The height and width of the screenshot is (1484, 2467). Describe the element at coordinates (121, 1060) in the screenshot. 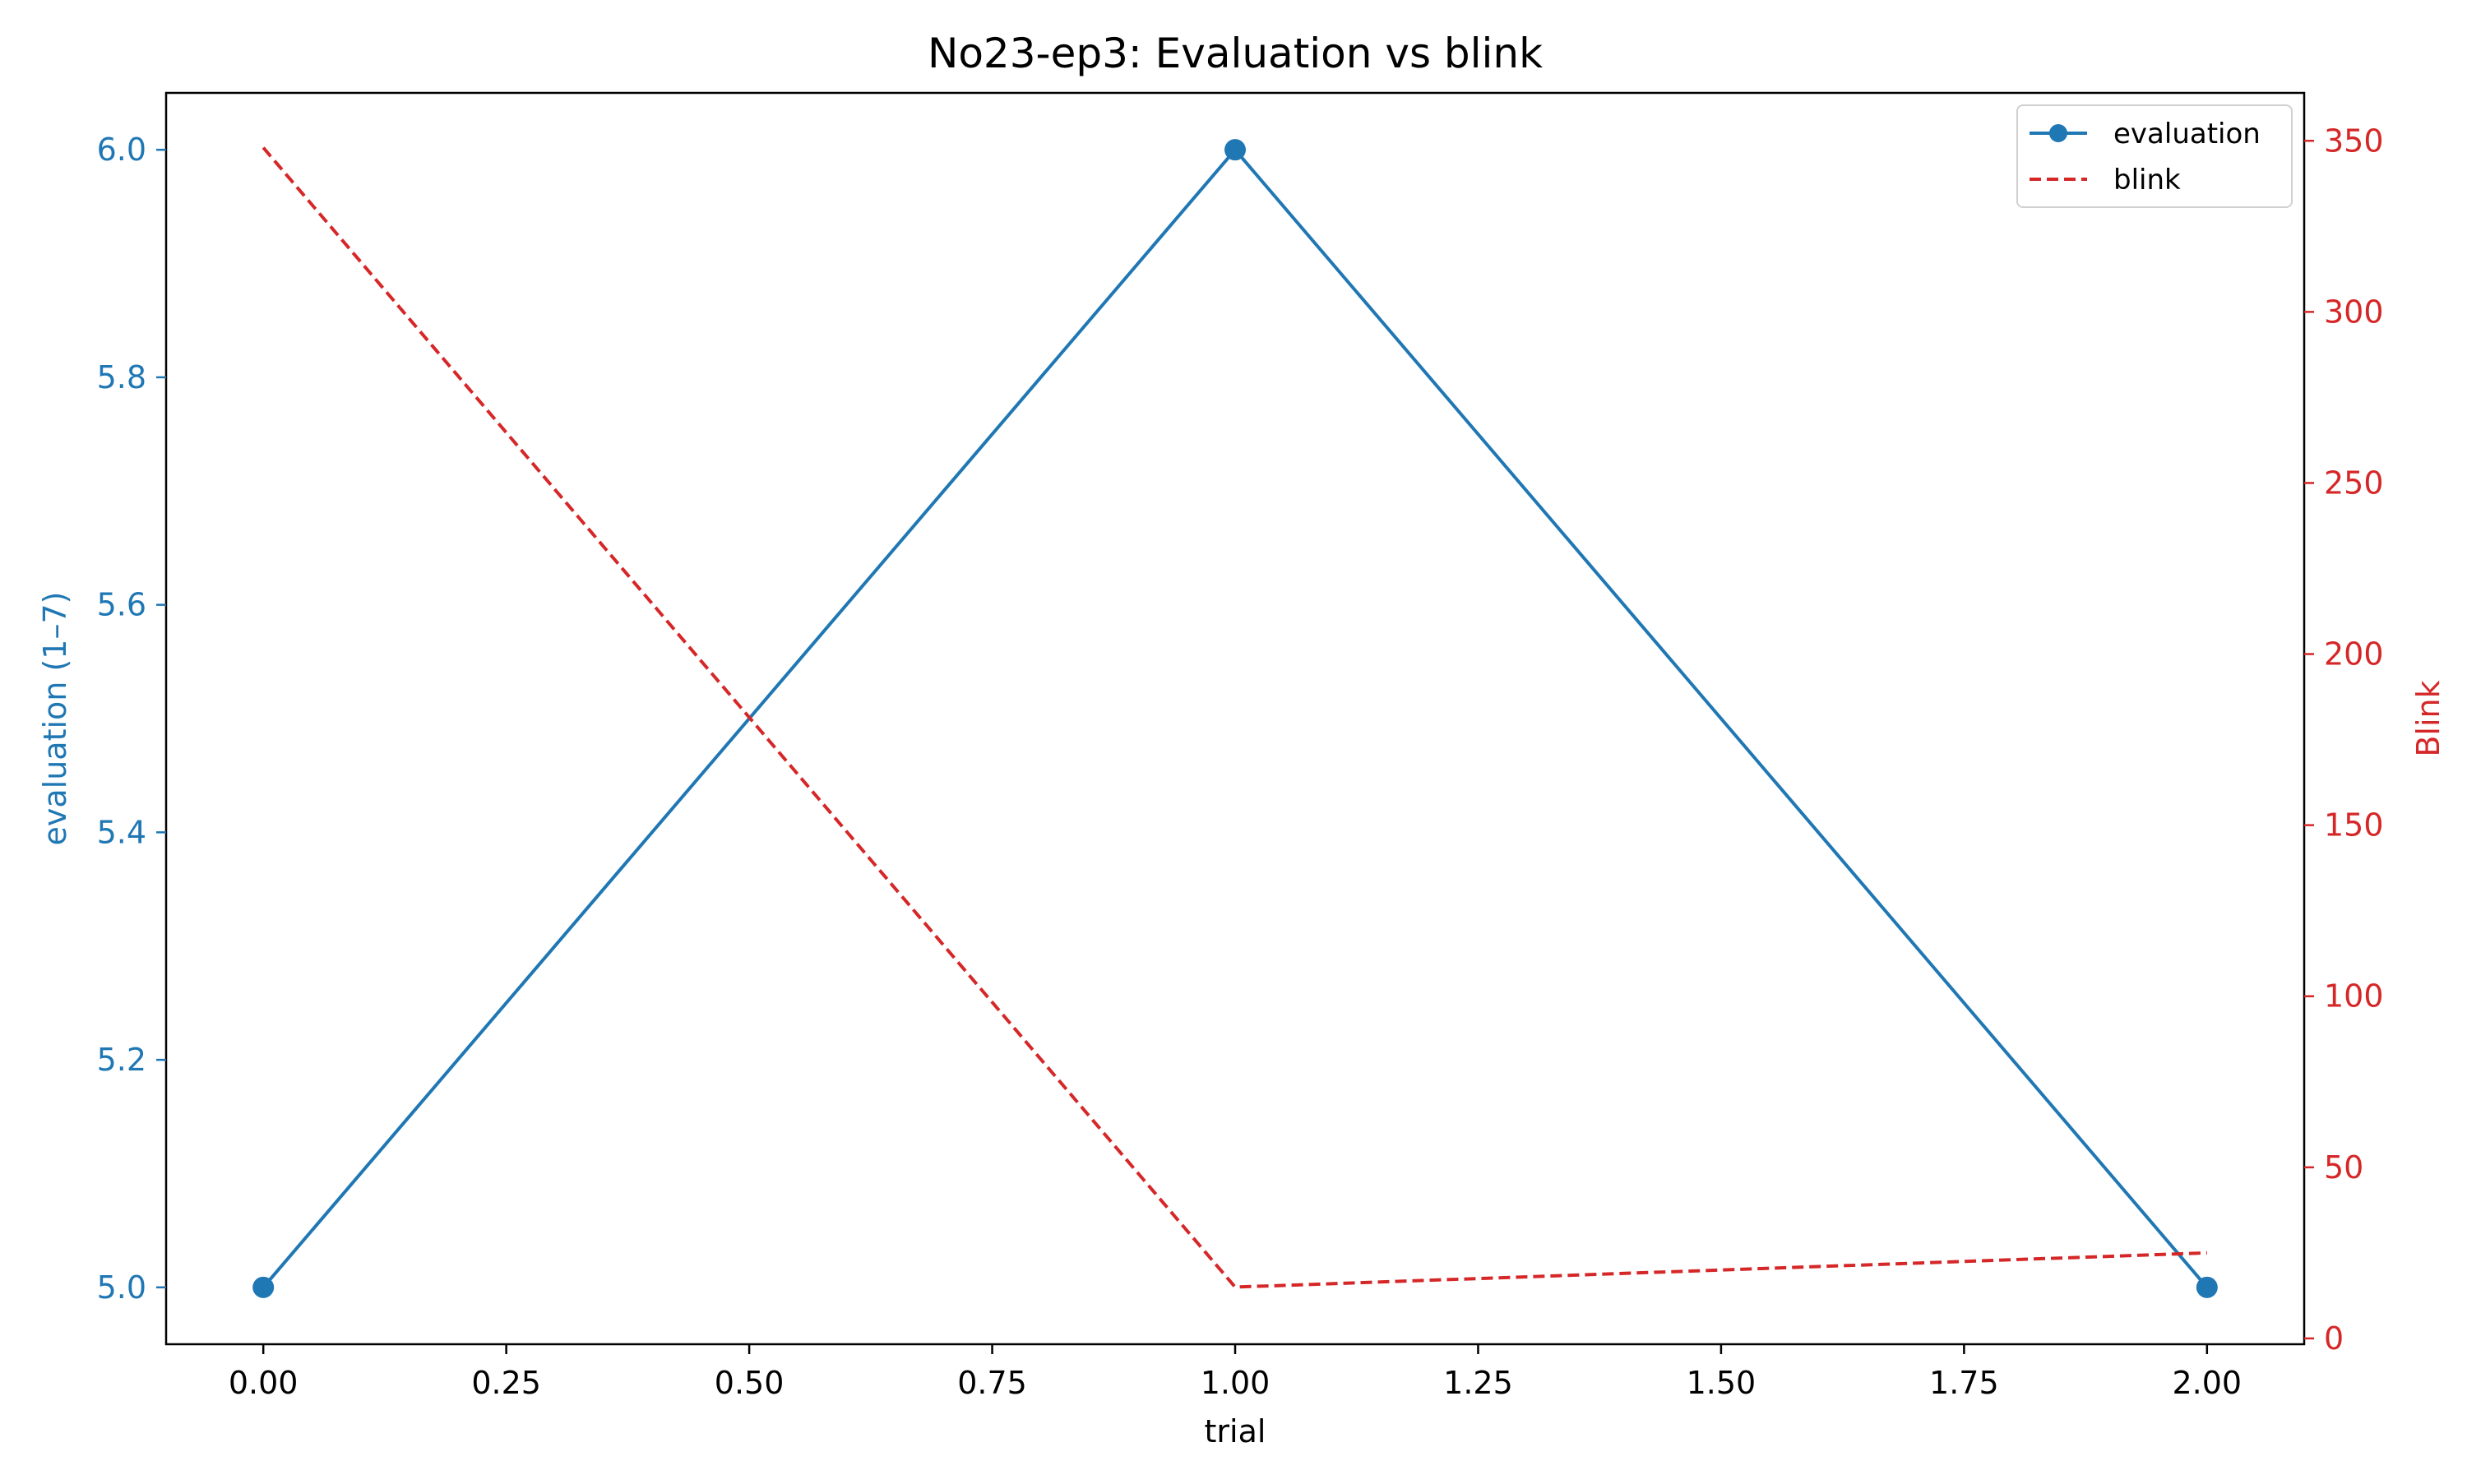

I see `y-left-tick-label: 5.2` at that location.